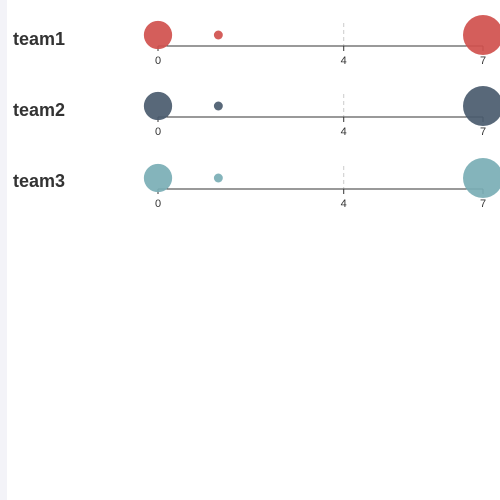  What do you see at coordinates (39, 39) in the screenshot?
I see `team-label-1: team1` at bounding box center [39, 39].